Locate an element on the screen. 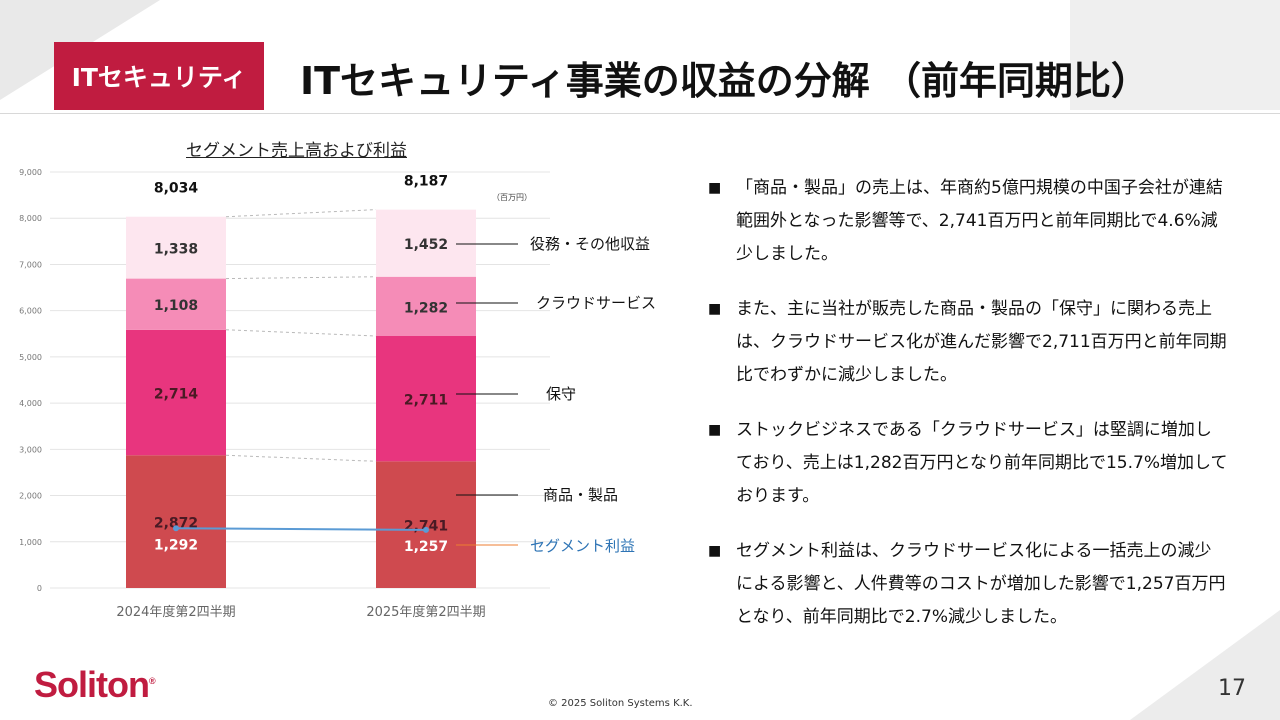 Image resolution: width=1280 pixels, height=720 pixels. copyright-text: © 2025 Soliton Systems K.K. is located at coordinates (620, 703).